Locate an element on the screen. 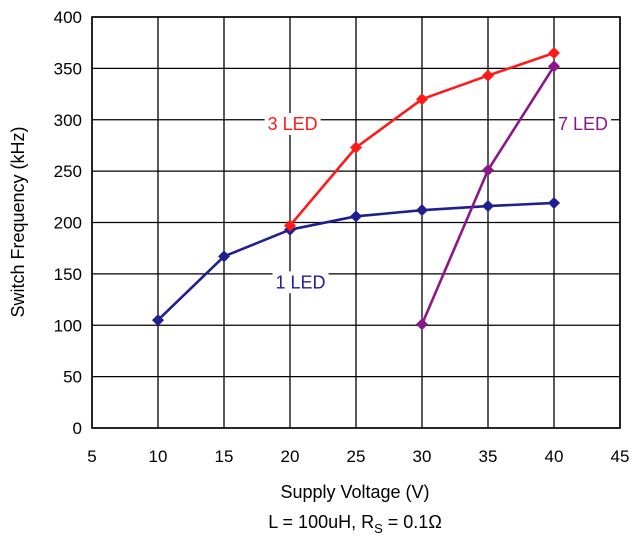 The image size is (635, 536). y-axis-title: Switch Frequency (kHz) is located at coordinates (18, 221).